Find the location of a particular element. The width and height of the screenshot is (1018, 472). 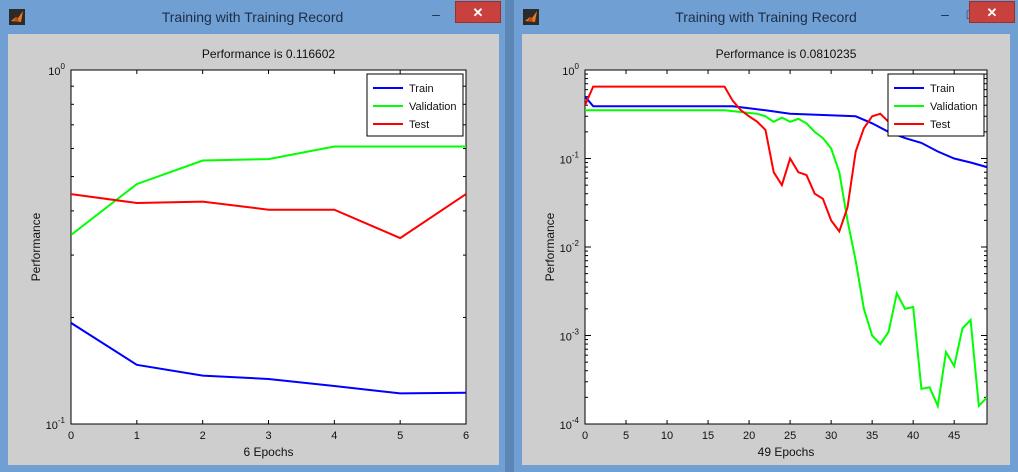

x-tick-label: 4 is located at coordinates (334, 436).